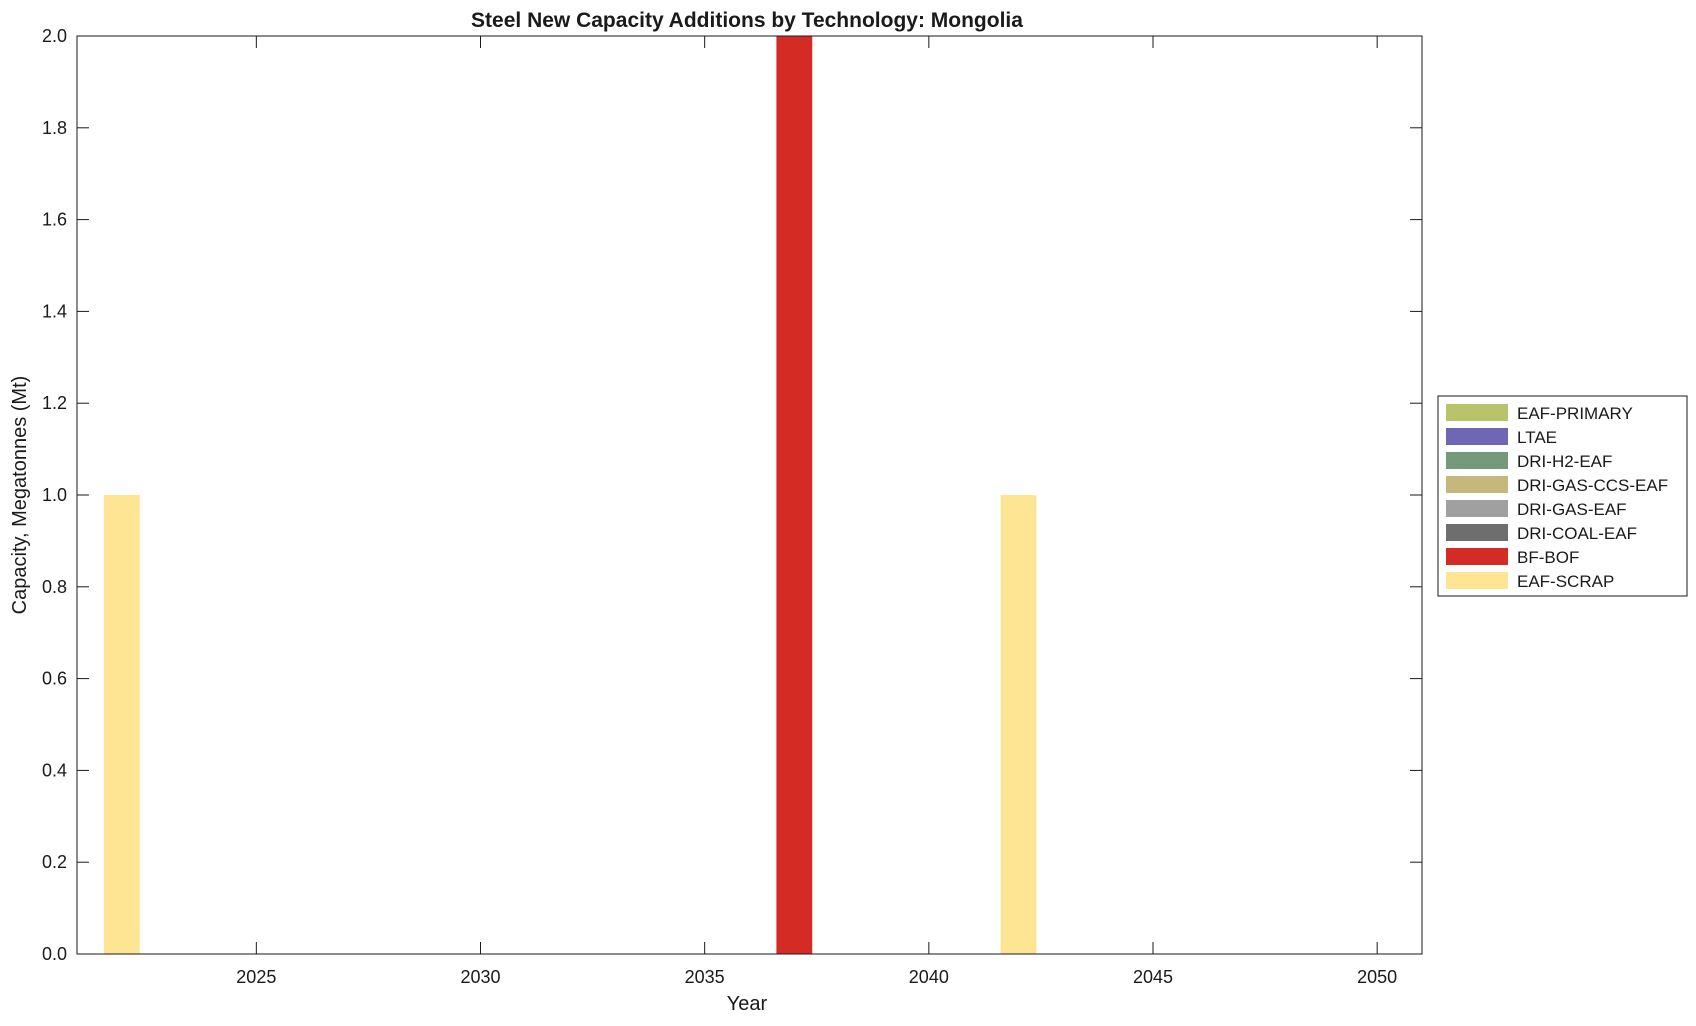 The image size is (1696, 1026). Describe the element at coordinates (480, 977) in the screenshot. I see `x-tick-label: 2030` at that location.